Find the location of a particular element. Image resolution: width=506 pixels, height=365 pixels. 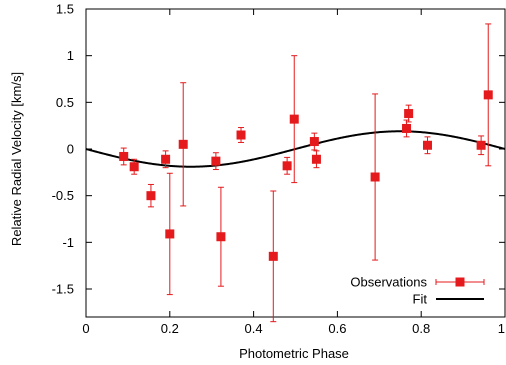

x-tick-label: 1 is located at coordinates (501, 328).